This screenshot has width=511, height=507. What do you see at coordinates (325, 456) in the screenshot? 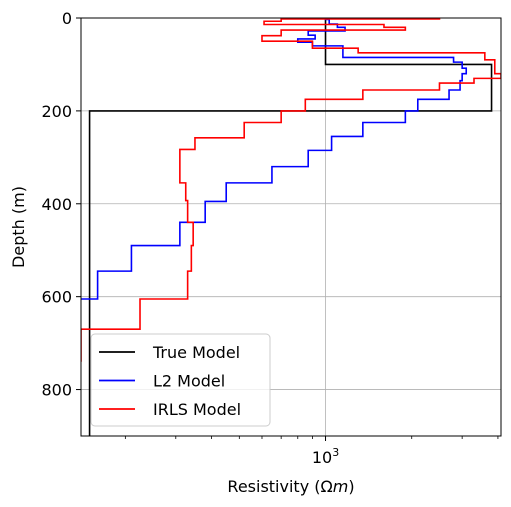
I see `x-tick-label: 103` at bounding box center [325, 456].